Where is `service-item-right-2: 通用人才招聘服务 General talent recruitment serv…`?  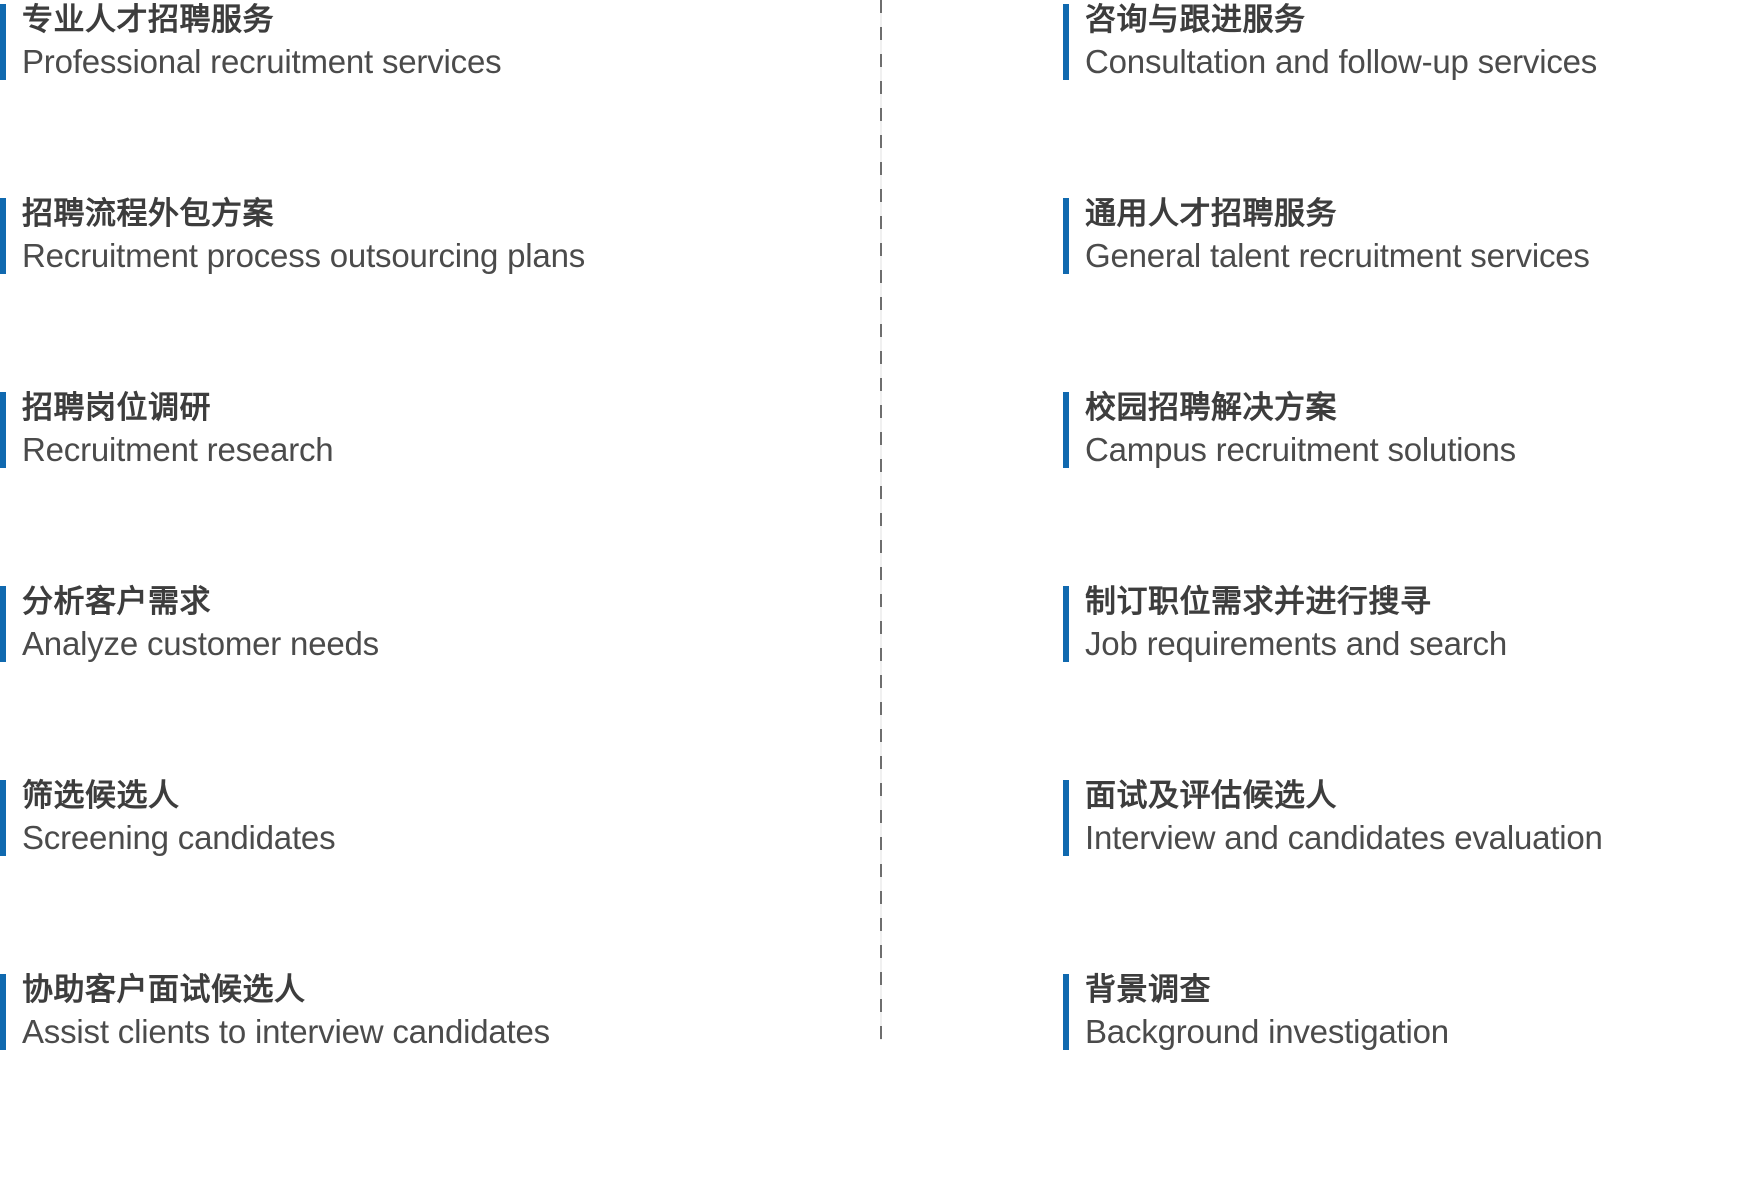 service-item-right-2: 通用人才招聘服务 General talent recruitment serv… is located at coordinates (1403, 236).